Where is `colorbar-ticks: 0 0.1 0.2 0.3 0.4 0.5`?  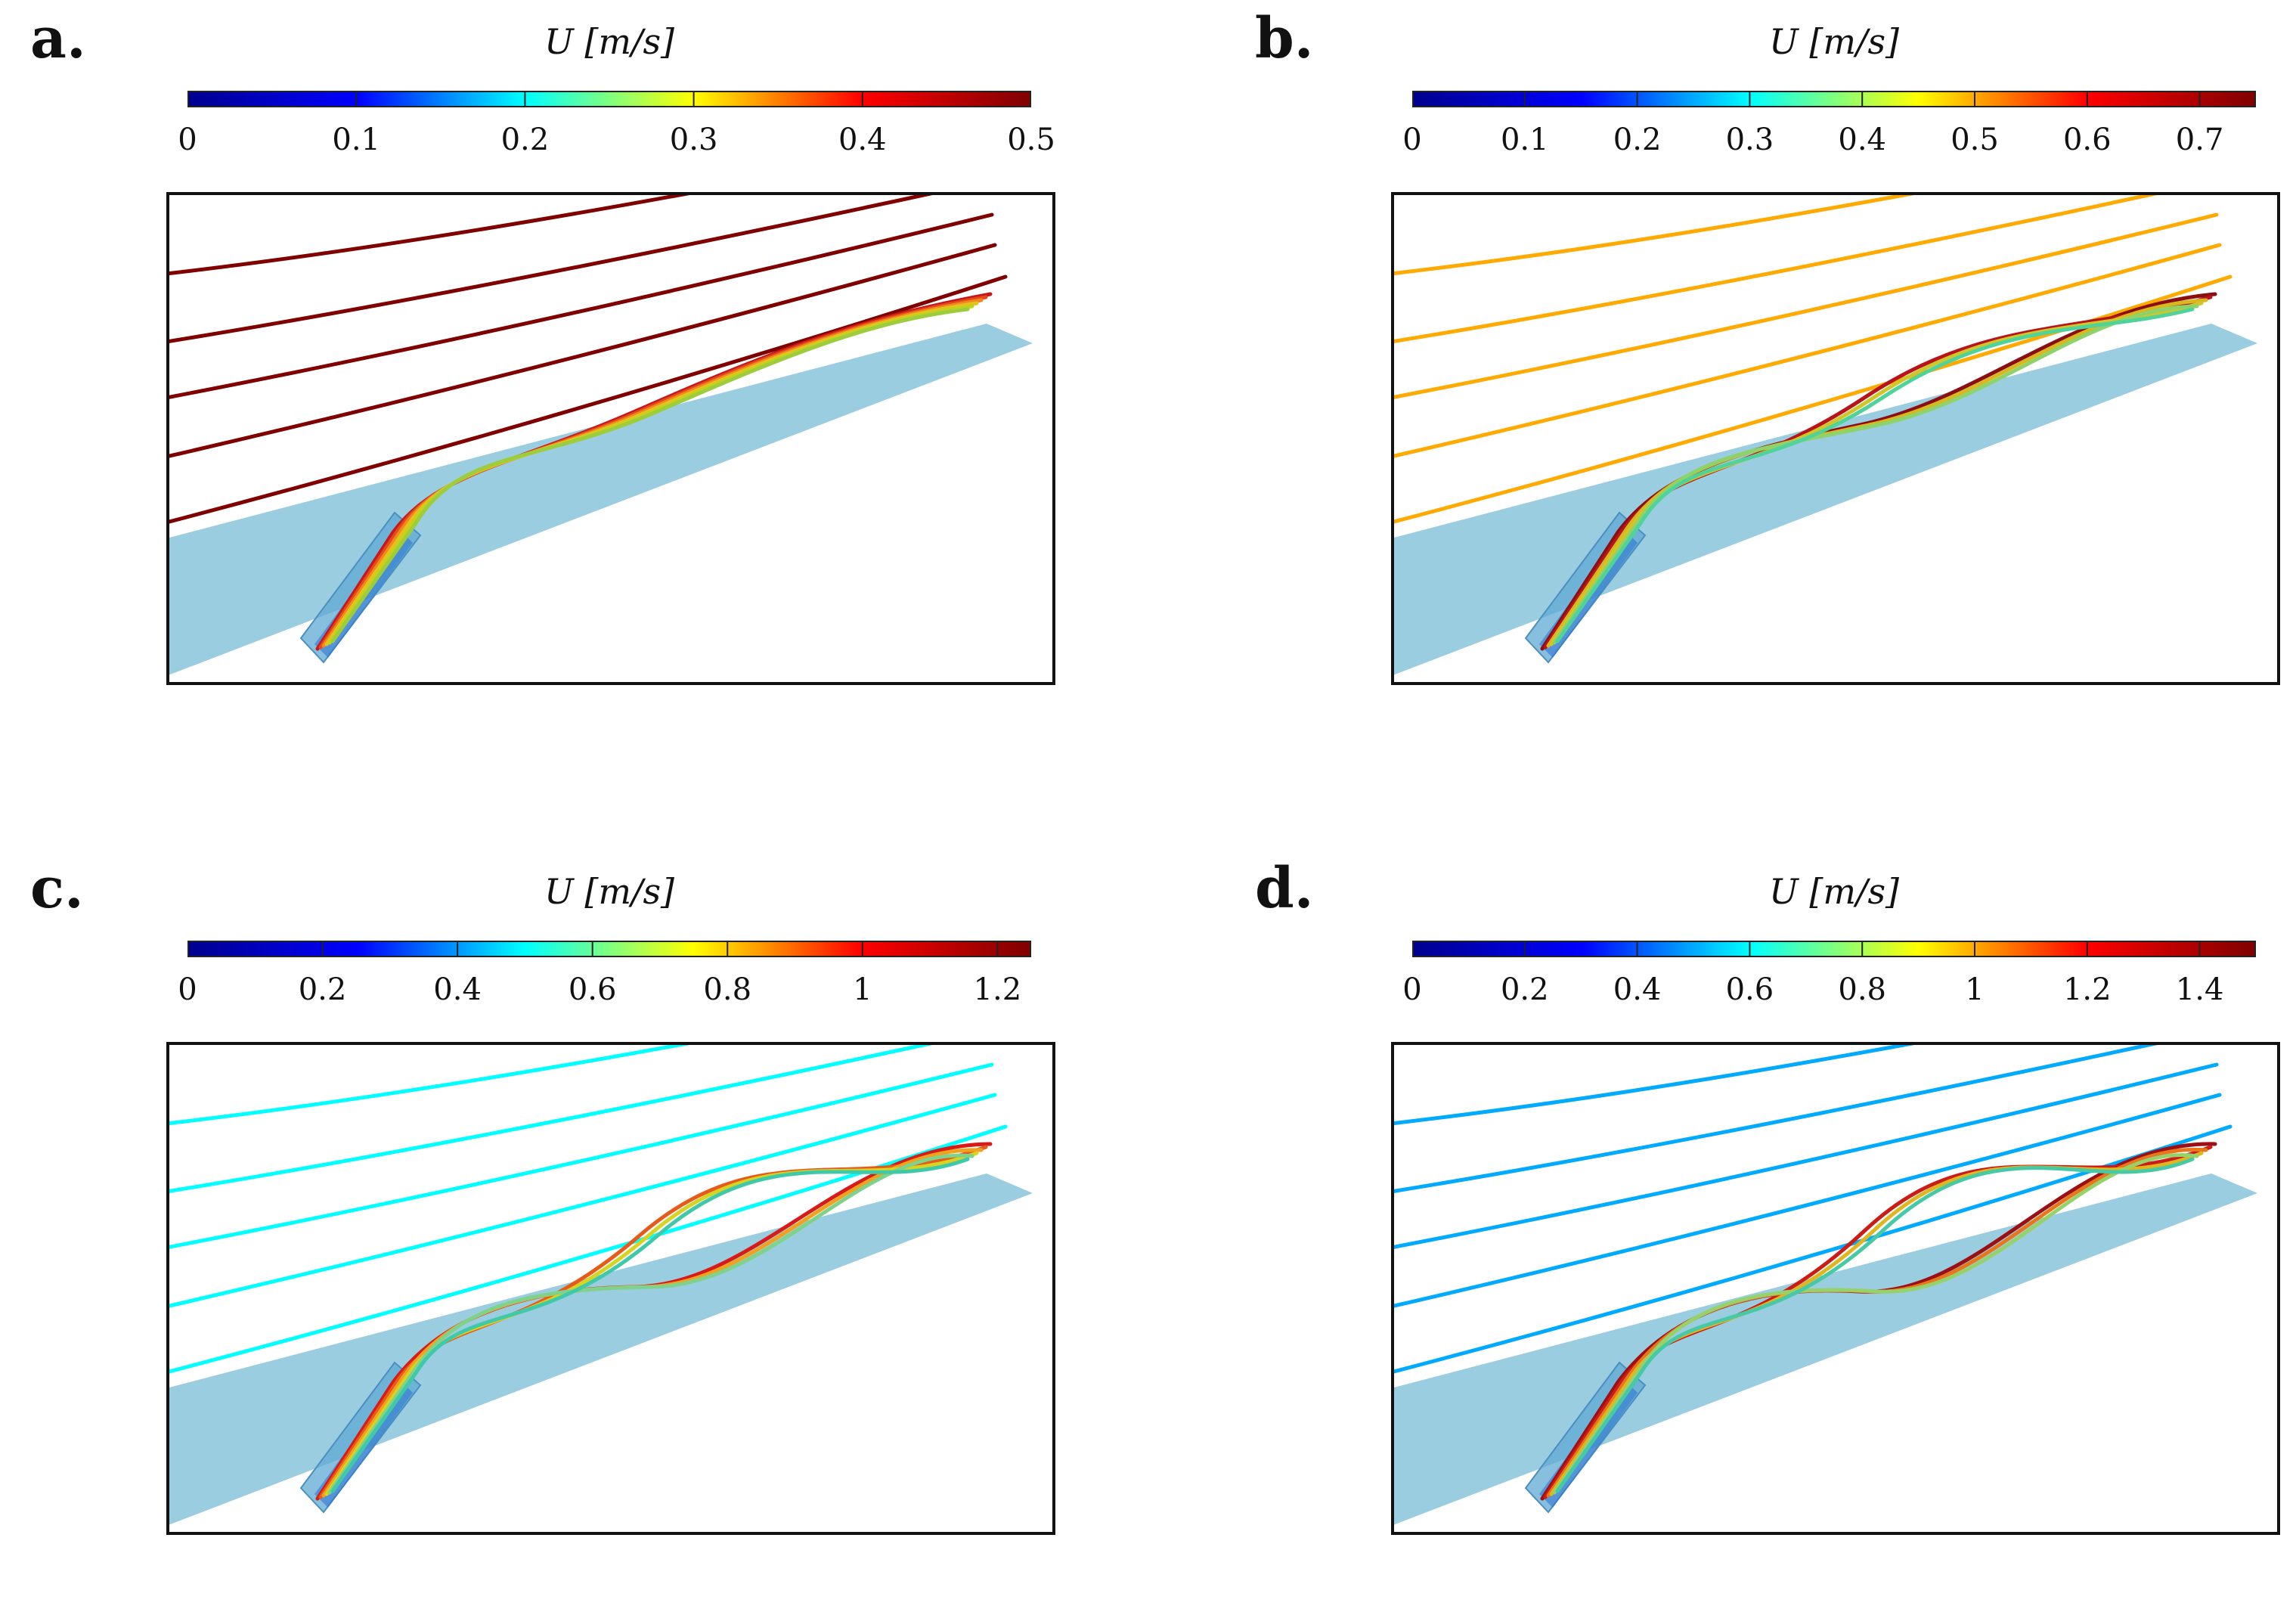 colorbar-ticks: 0 0.1 0.2 0.3 0.4 0.5 is located at coordinates (616, 132).